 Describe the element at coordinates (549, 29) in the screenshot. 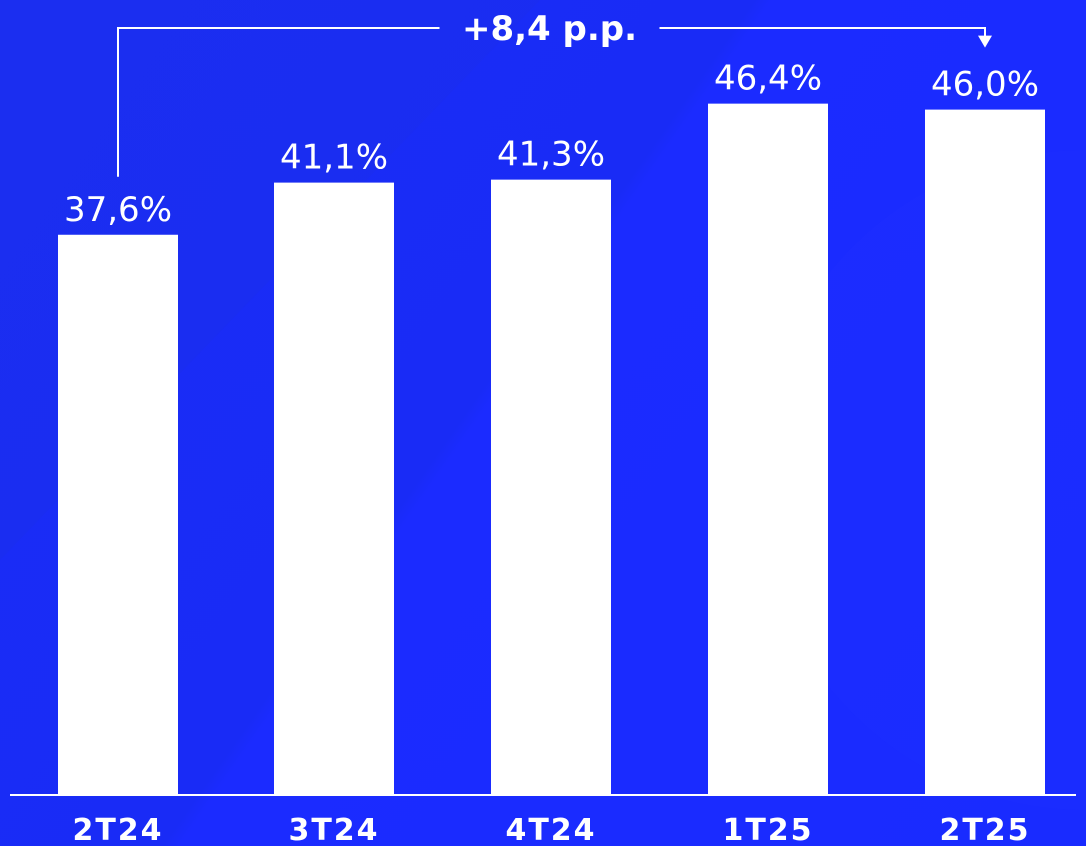

I see `annotation-label: +8,4 p.p.` at that location.